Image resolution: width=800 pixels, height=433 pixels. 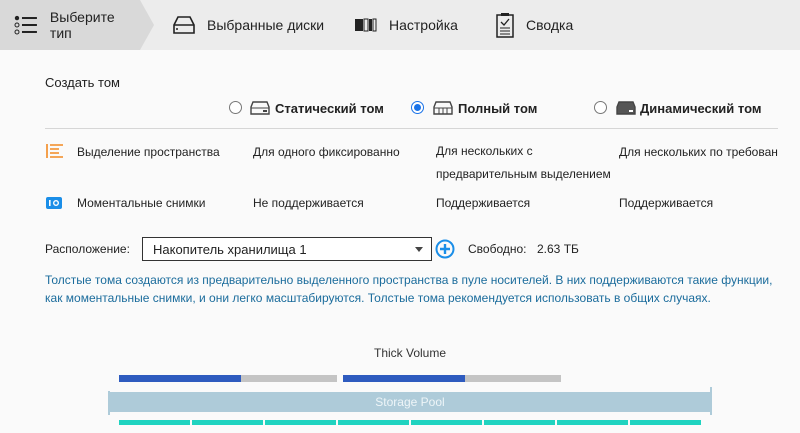 What do you see at coordinates (266, 25) in the screenshot?
I see `step-label: Выбранные диски` at bounding box center [266, 25].